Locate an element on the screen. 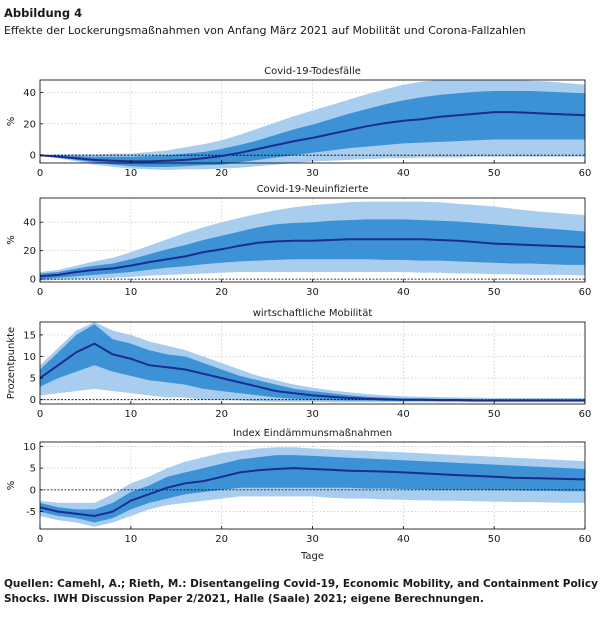 Image resolution: width=600 pixels, height=619 pixels. y-tick-label: 15 is located at coordinates (29, 335).